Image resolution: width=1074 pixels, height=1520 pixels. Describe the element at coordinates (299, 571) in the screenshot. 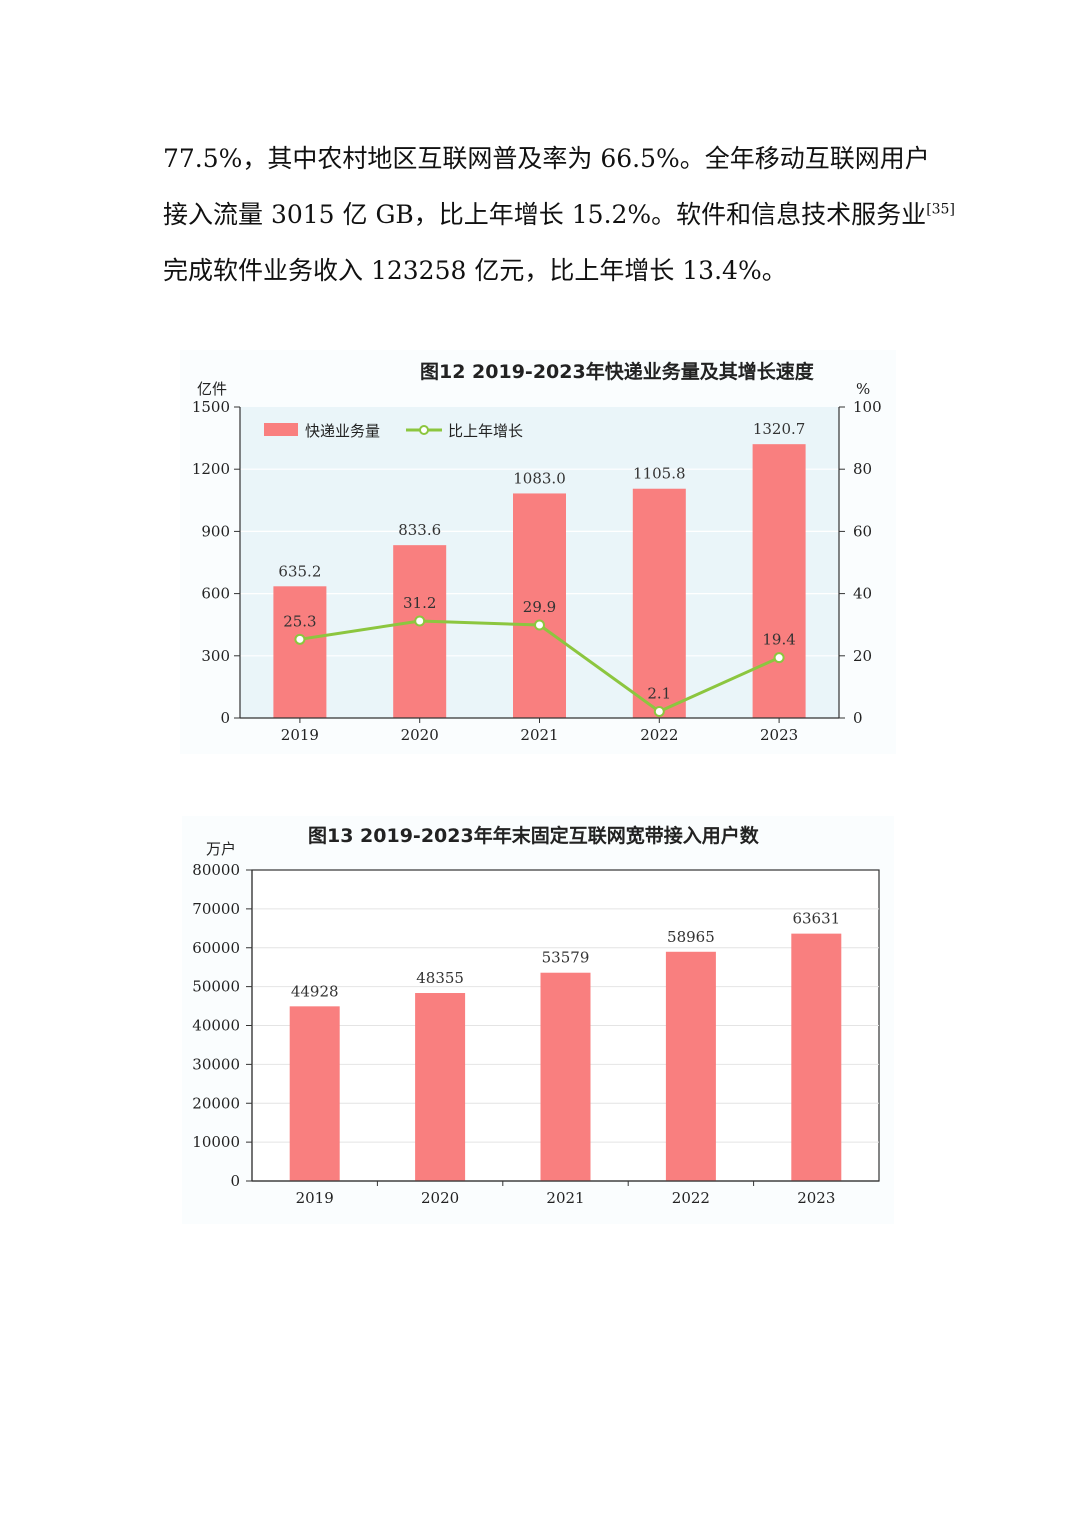

I see `bar-value-label: 635.2` at that location.